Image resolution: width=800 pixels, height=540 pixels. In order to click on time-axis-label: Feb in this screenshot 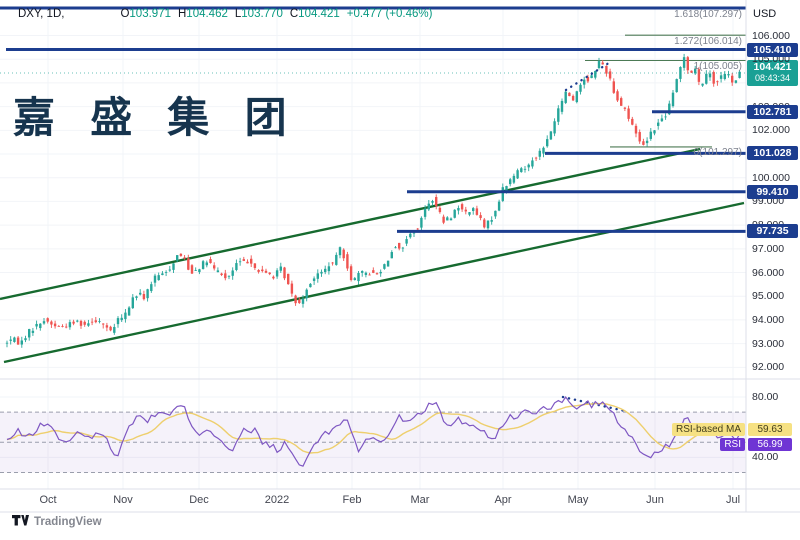, I will do `click(352, 500)`.